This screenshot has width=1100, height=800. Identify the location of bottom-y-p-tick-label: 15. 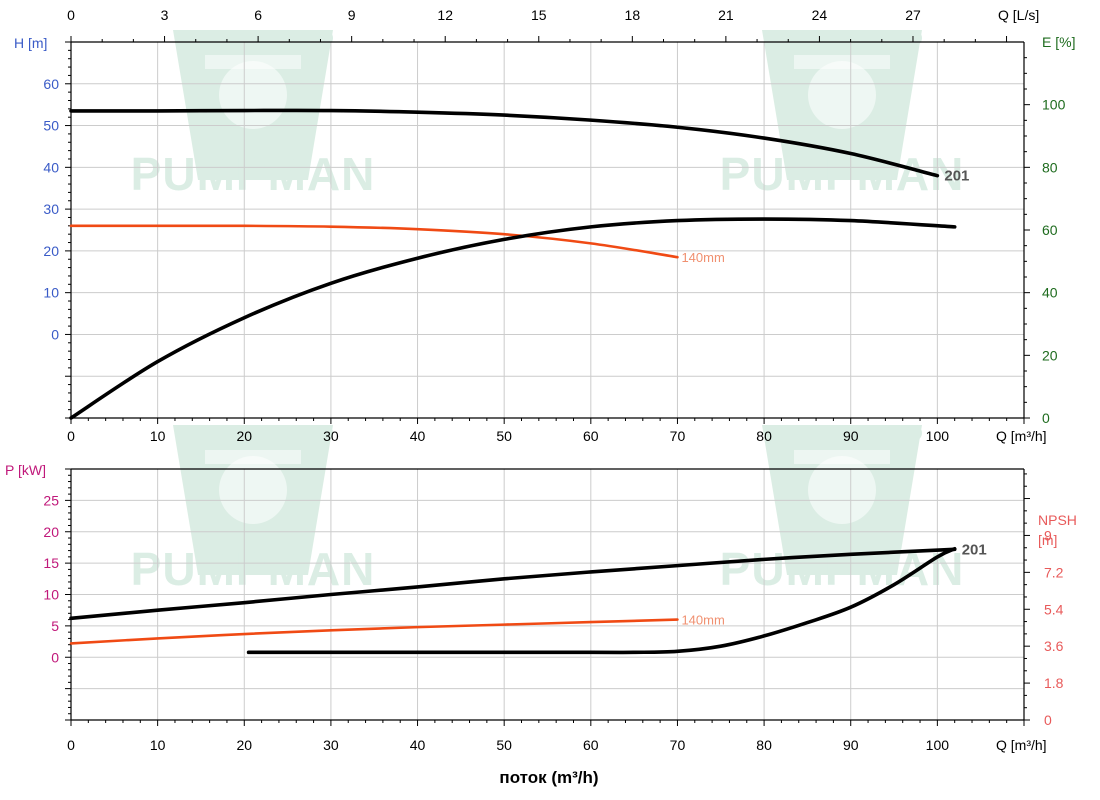
(51, 563).